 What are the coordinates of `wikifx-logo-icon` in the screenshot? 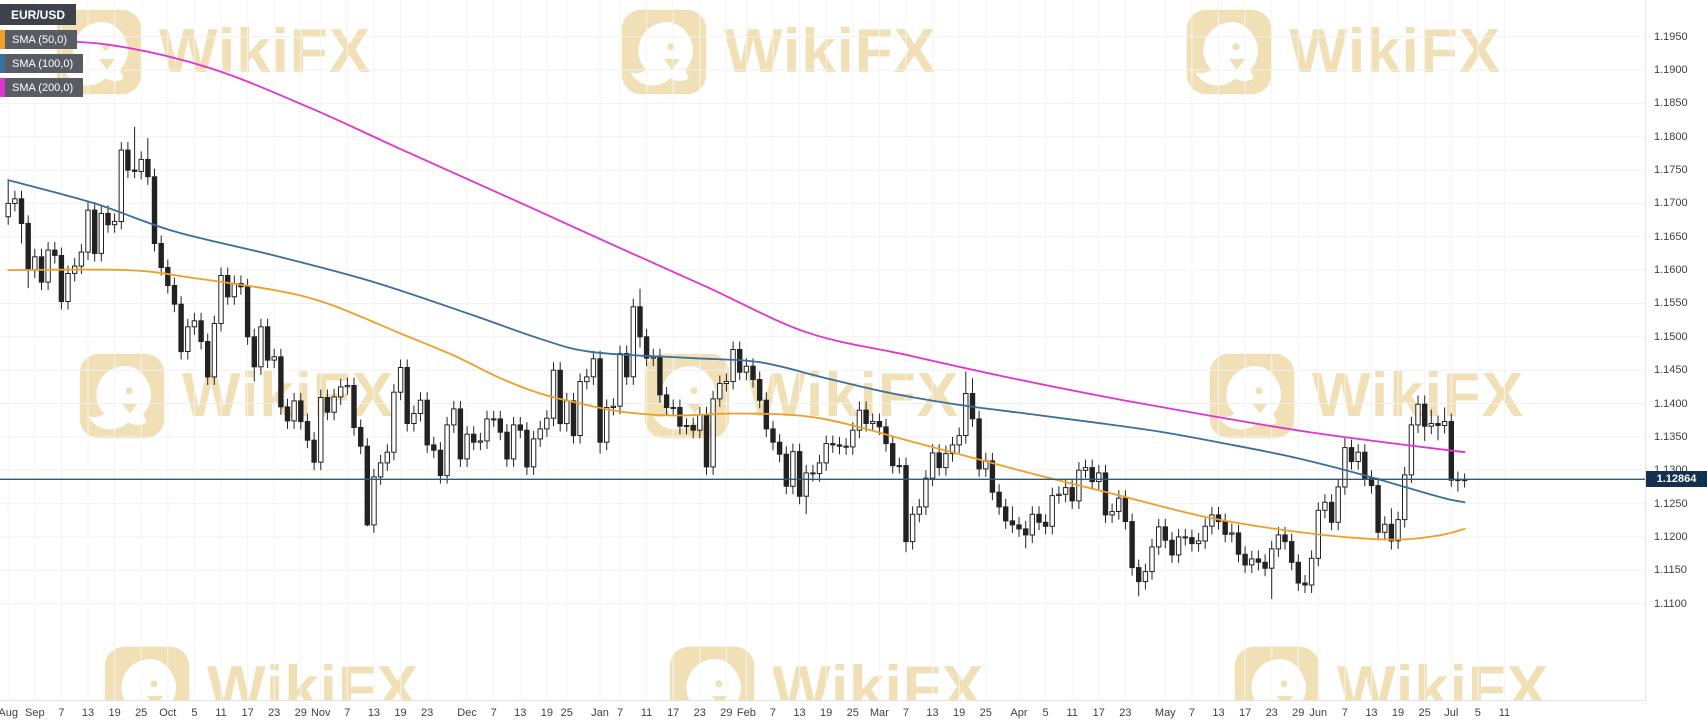 It's located at (99, 52).